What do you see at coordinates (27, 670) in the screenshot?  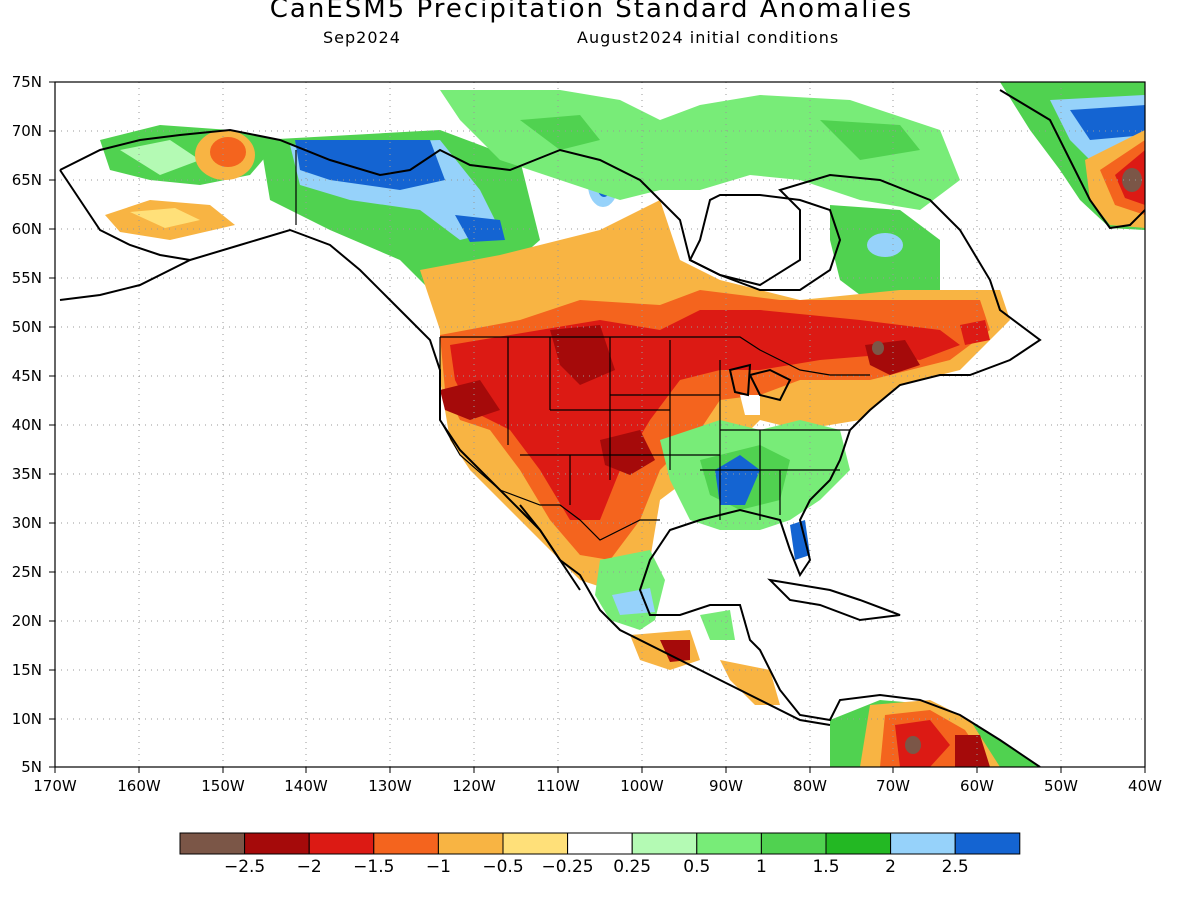 I see `lat-label: 15N` at bounding box center [27, 670].